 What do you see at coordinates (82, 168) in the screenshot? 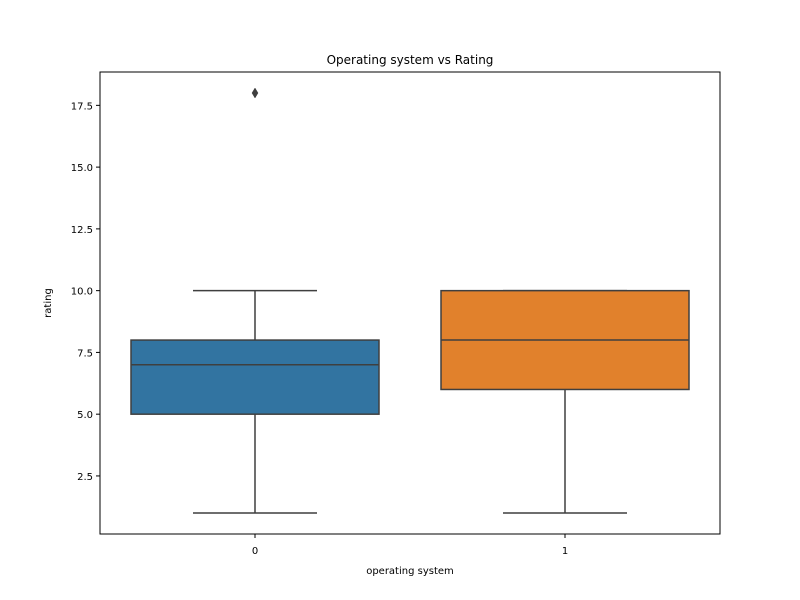
I see `y-tick-label: 15.0` at bounding box center [82, 168].